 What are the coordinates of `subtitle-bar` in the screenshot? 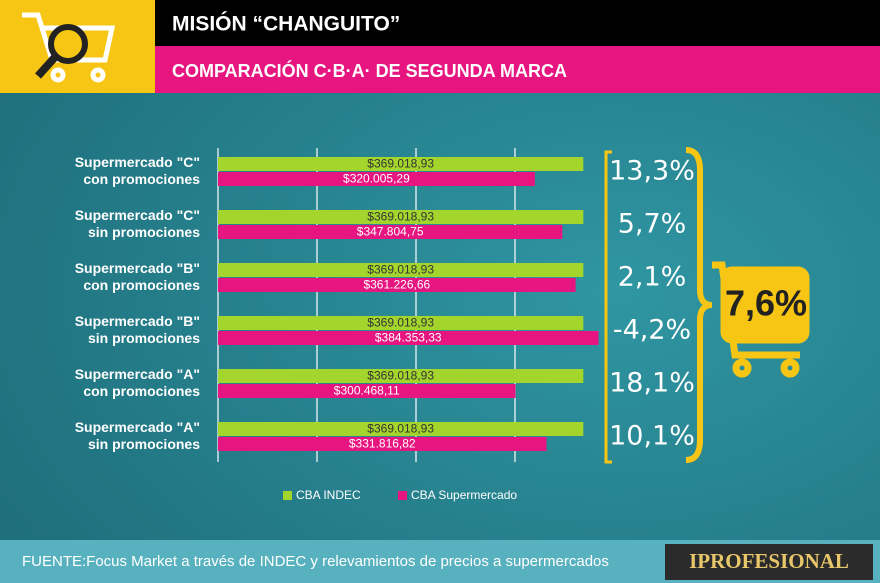 It's located at (517, 69).